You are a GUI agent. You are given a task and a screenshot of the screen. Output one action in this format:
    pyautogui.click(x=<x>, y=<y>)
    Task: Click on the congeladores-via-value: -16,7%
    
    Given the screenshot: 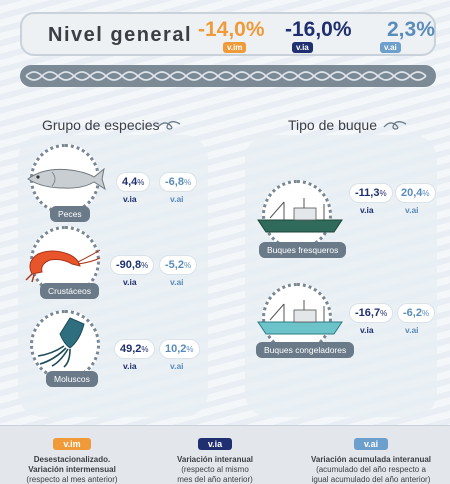 What is the action you would take?
    pyautogui.click(x=371, y=313)
    